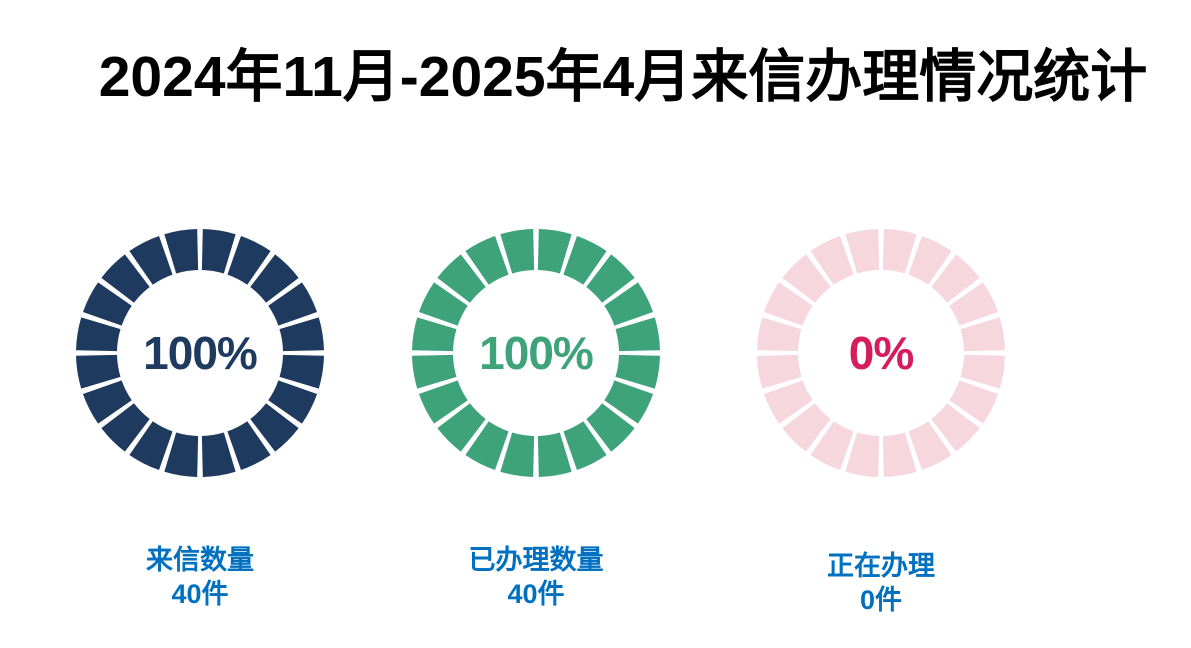 The height and width of the screenshot is (648, 1191). I want to click on chart-label-processed: 已办理数量 40件, so click(536, 577).